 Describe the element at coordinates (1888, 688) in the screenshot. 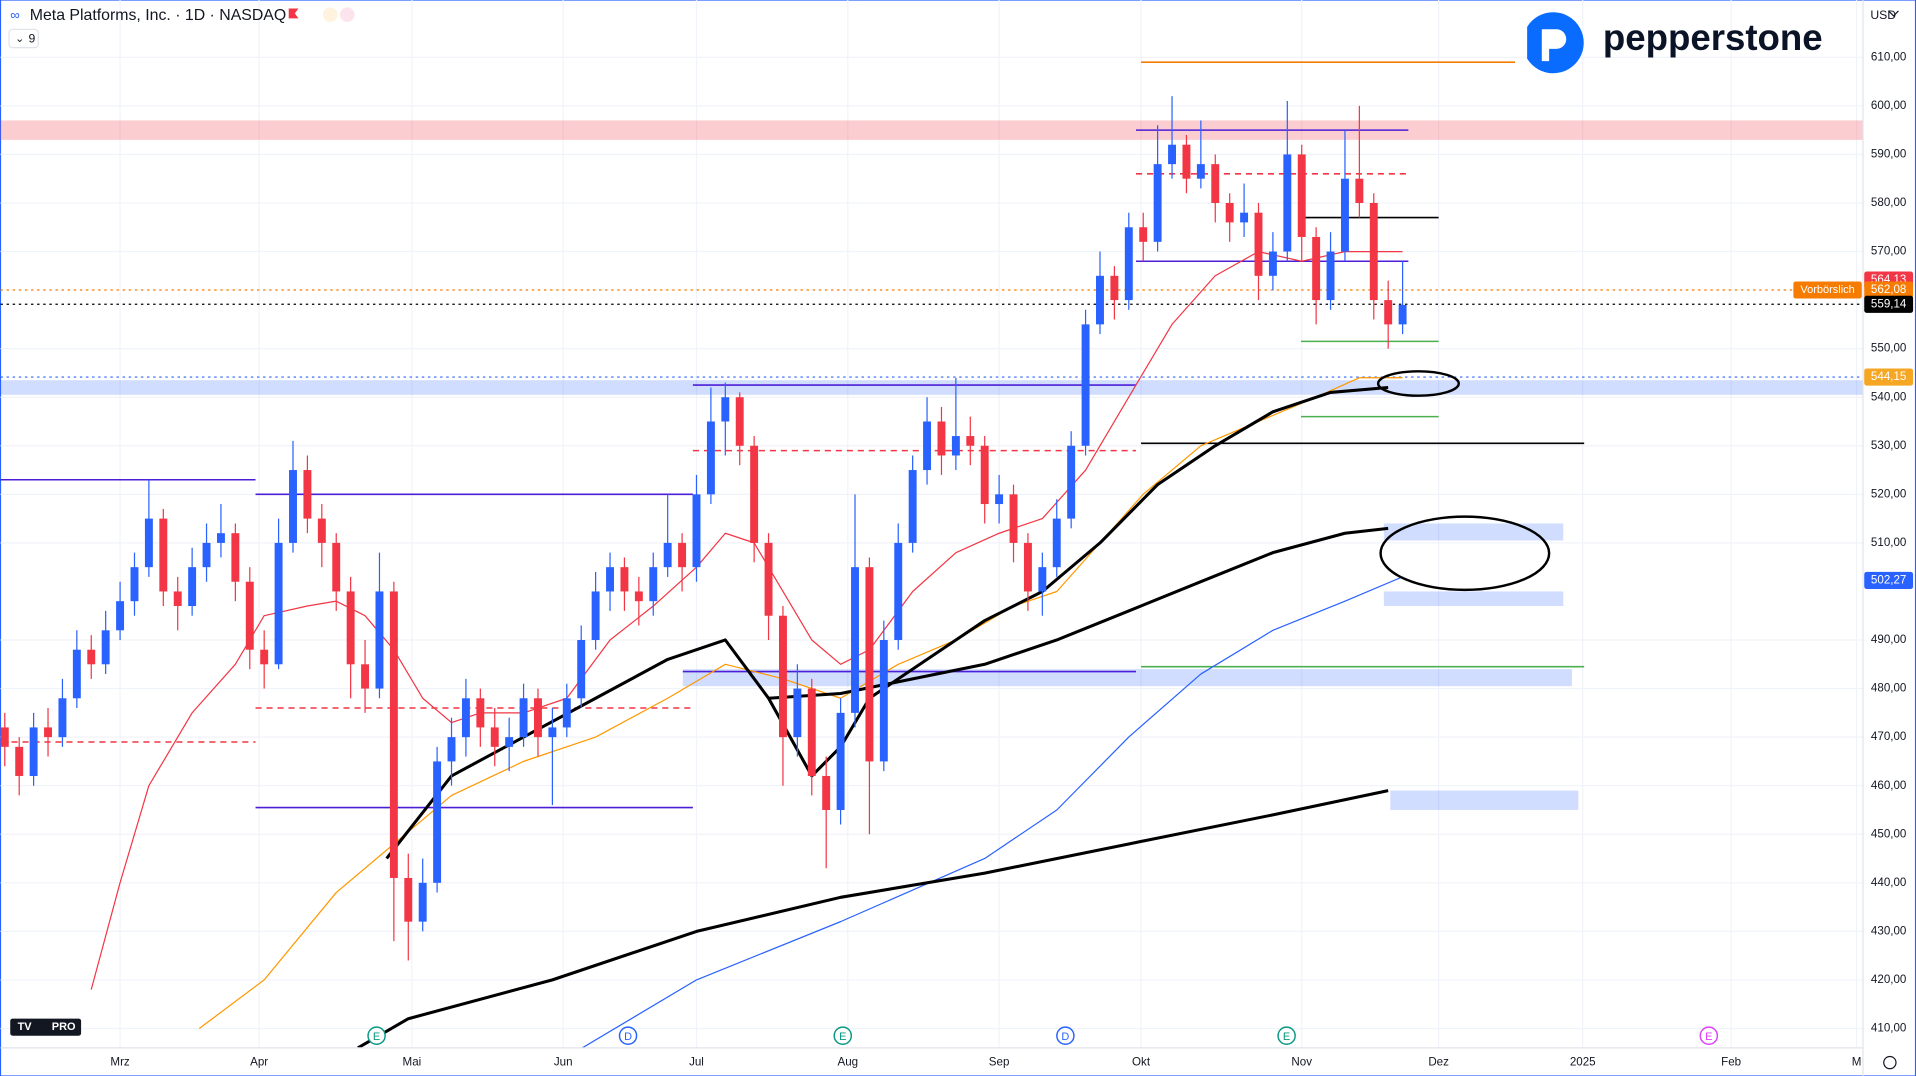

I see `y-tick-label: 480,00` at that location.